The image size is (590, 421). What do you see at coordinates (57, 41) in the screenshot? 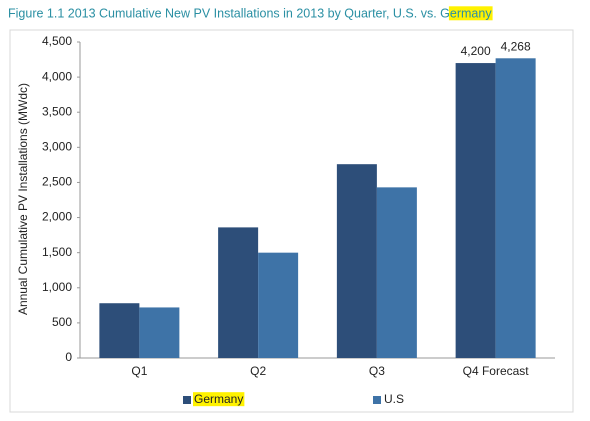
I see `y-tick-label: 4,500` at bounding box center [57, 41].